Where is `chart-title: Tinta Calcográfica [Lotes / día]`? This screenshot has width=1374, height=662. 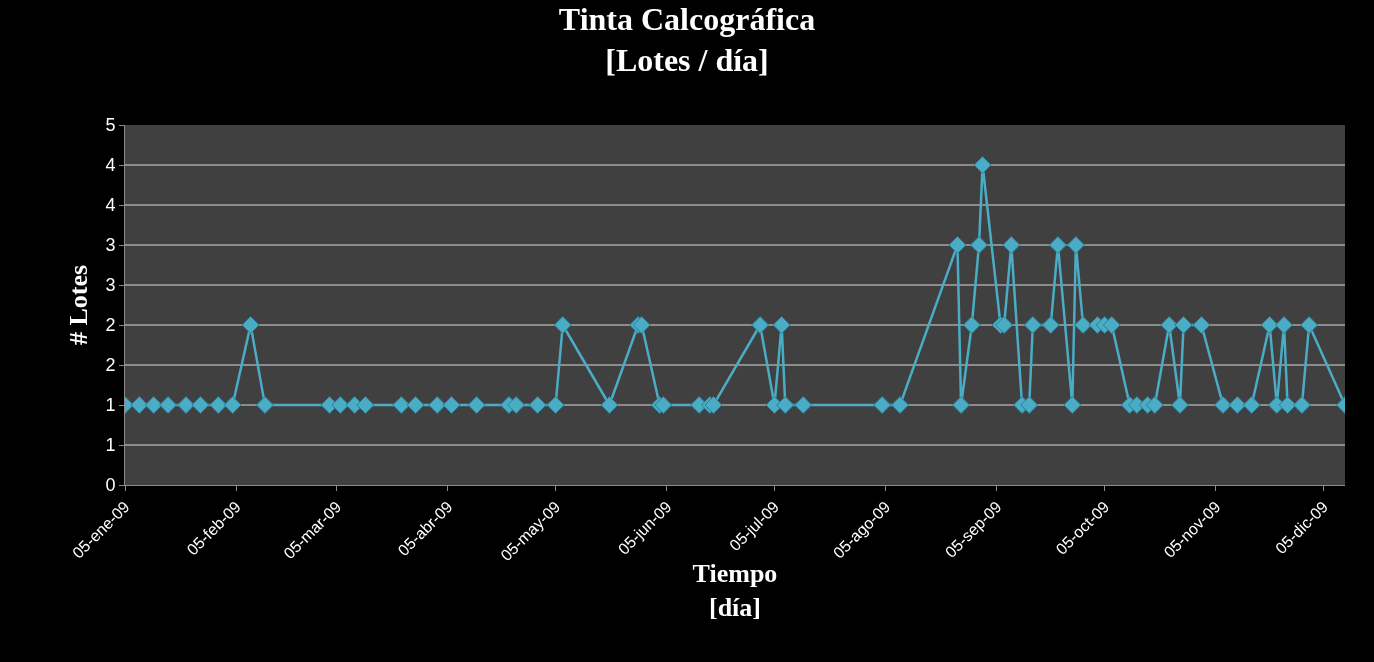
chart-title: Tinta Calcográfica [Lotes / día] is located at coordinates (687, 39).